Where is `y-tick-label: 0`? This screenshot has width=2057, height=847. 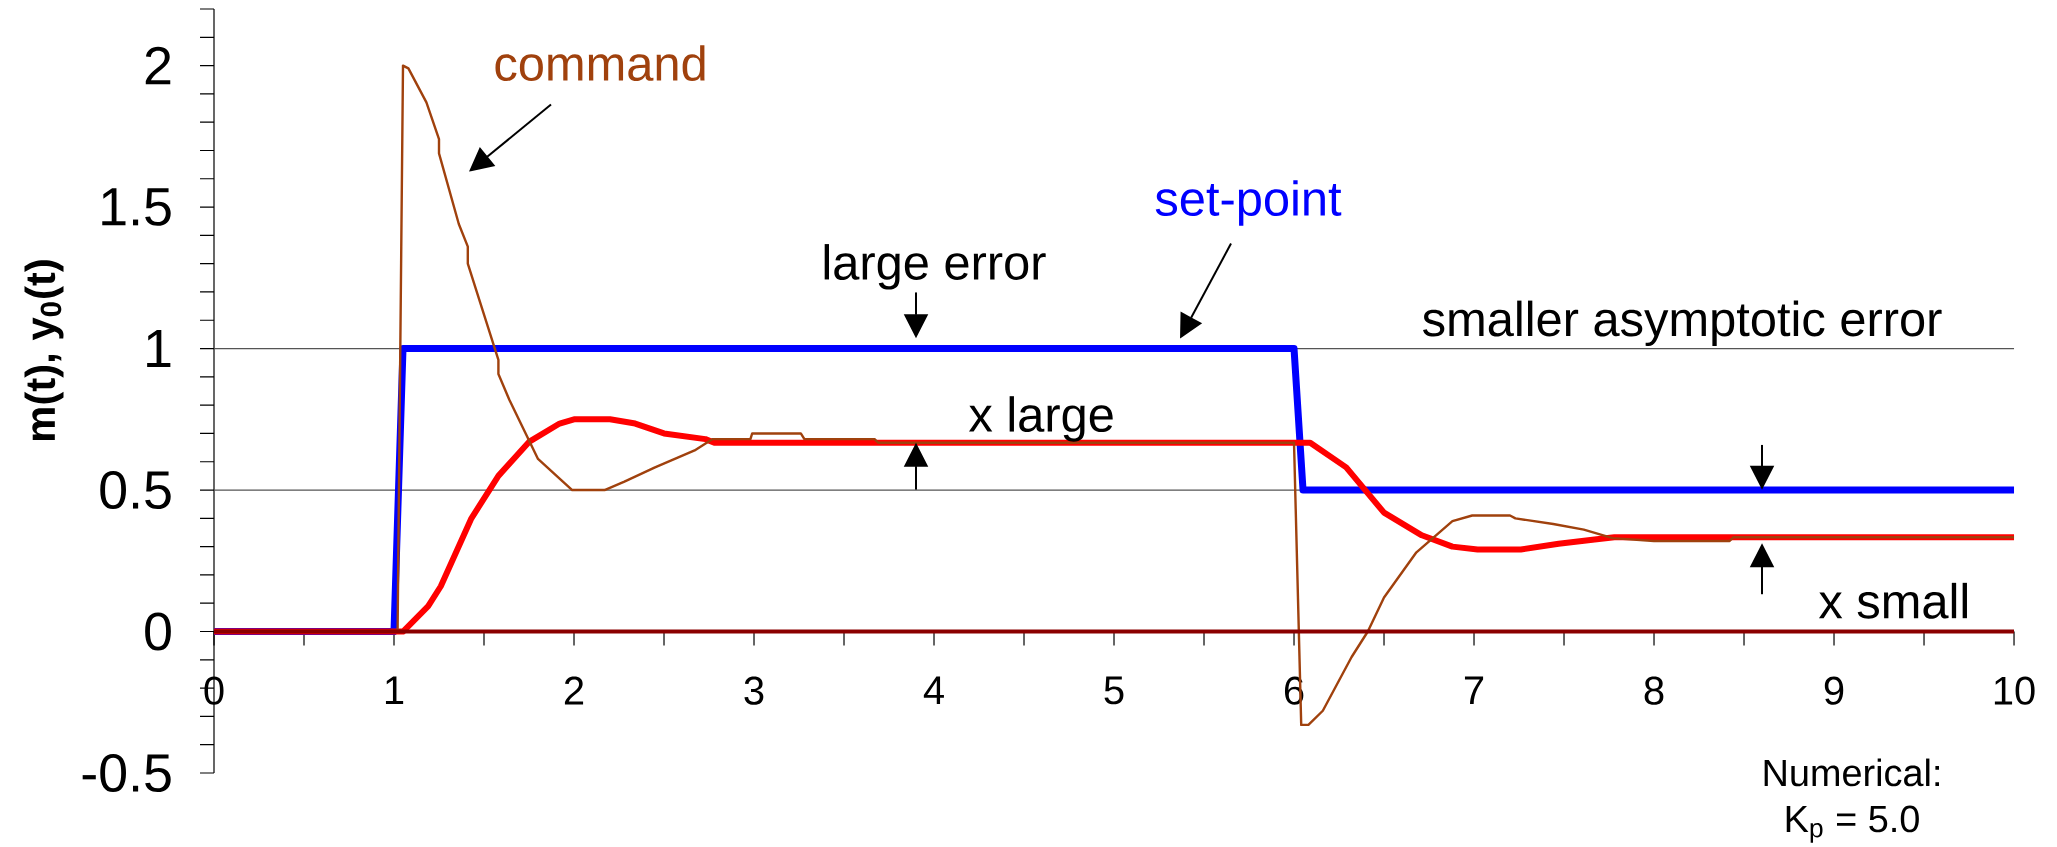
y-tick-label: 0 is located at coordinates (158, 631).